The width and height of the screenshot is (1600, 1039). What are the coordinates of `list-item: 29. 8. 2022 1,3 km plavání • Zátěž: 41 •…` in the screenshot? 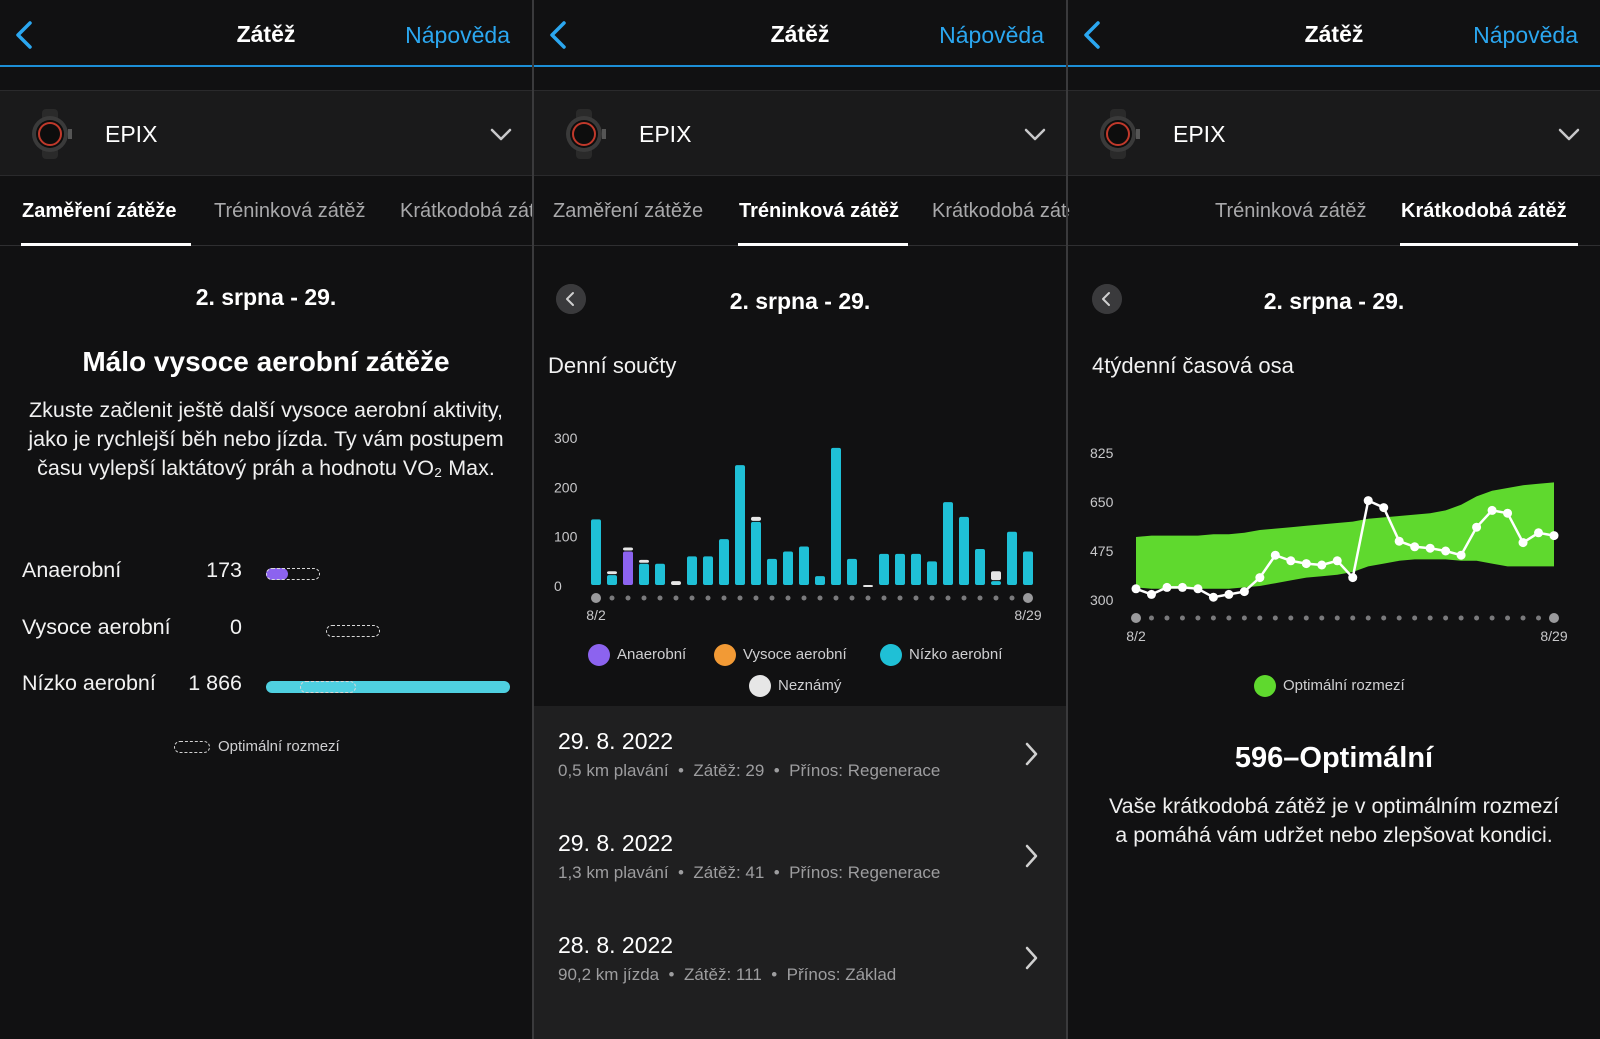 It's located at (800, 859).